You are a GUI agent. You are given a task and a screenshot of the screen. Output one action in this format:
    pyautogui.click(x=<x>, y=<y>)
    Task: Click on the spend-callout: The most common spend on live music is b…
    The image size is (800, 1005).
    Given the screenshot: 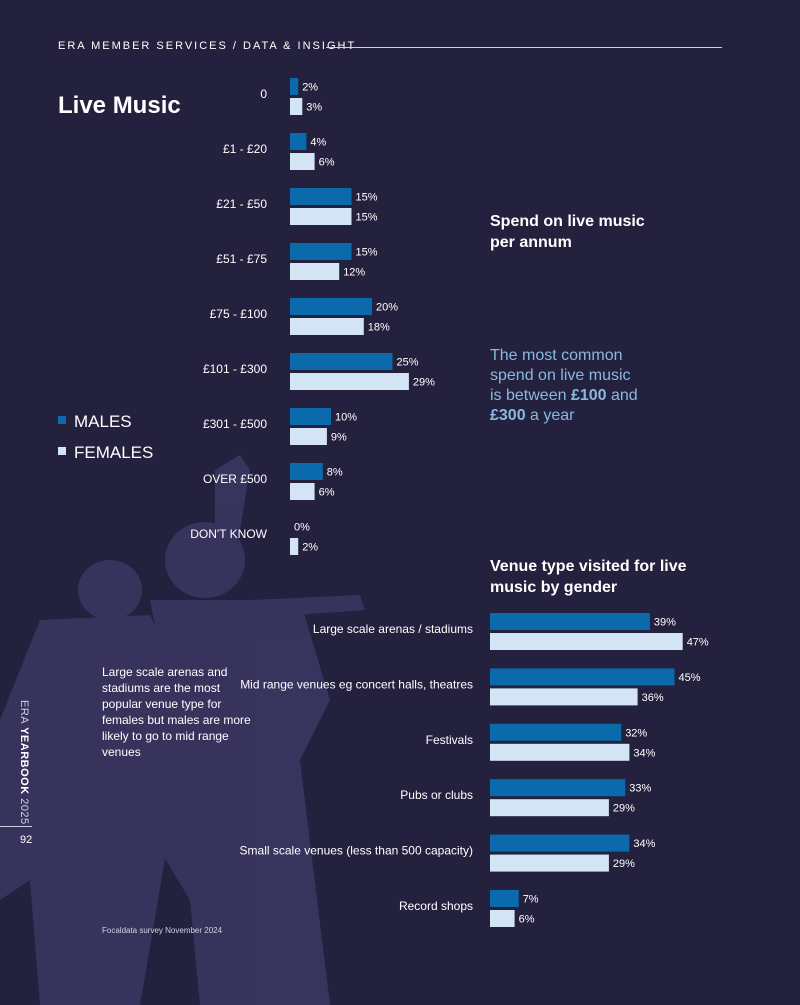 What is the action you would take?
    pyautogui.click(x=590, y=386)
    